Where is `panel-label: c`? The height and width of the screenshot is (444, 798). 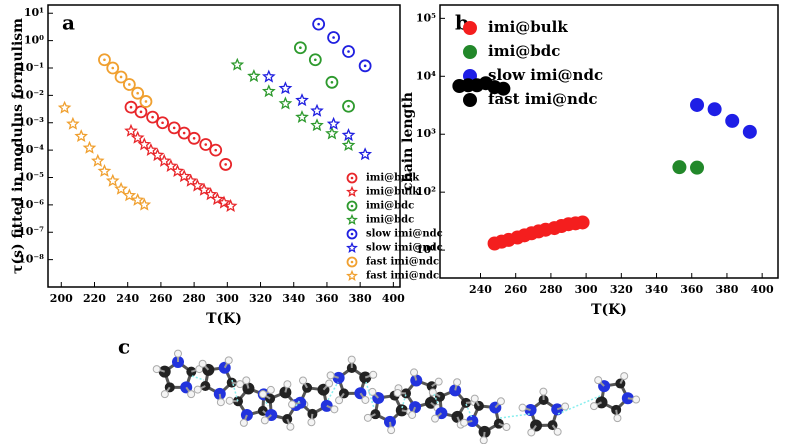 panel-label: c is located at coordinates (124, 347).